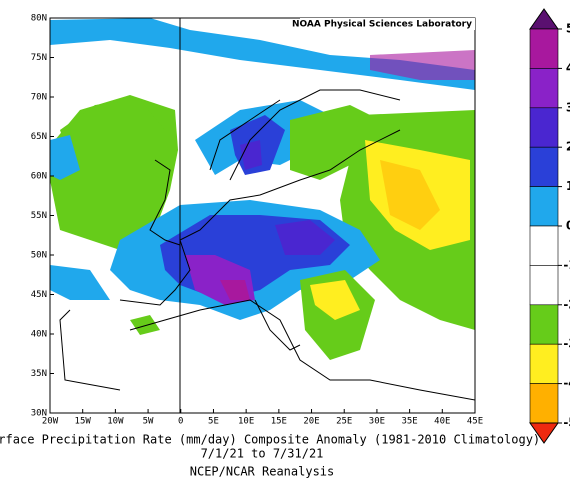  Describe the element at coordinates (344, 422) in the screenshot. I see `lon-label: 25E` at that location.